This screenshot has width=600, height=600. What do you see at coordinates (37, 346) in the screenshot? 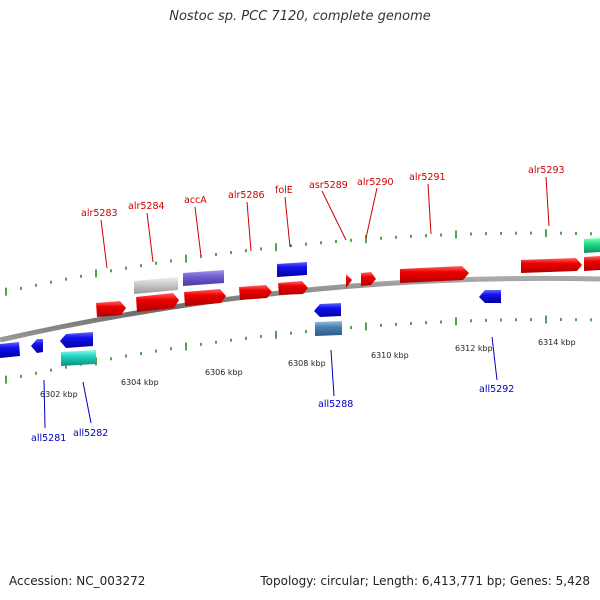
I see `gene-arrow-all5281` at bounding box center [37, 346].